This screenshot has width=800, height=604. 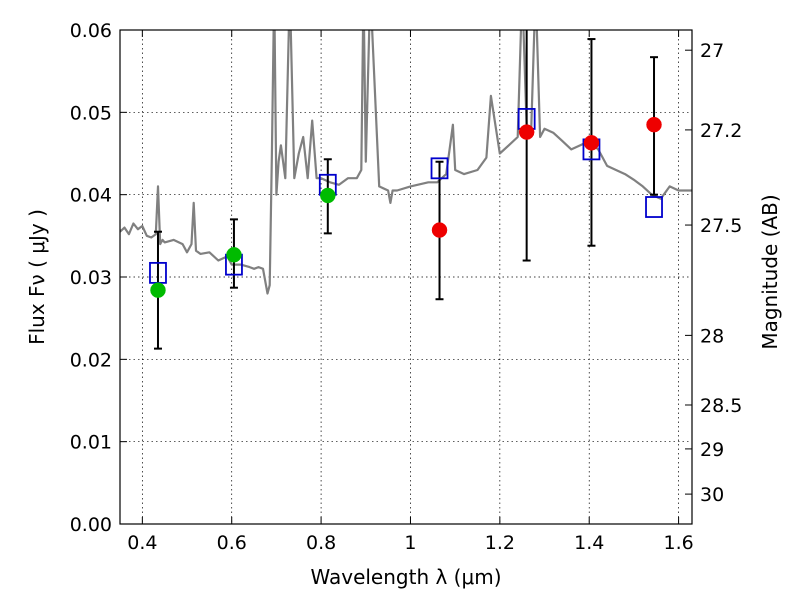 I want to click on right-tick-label: 30, so click(x=712, y=495).